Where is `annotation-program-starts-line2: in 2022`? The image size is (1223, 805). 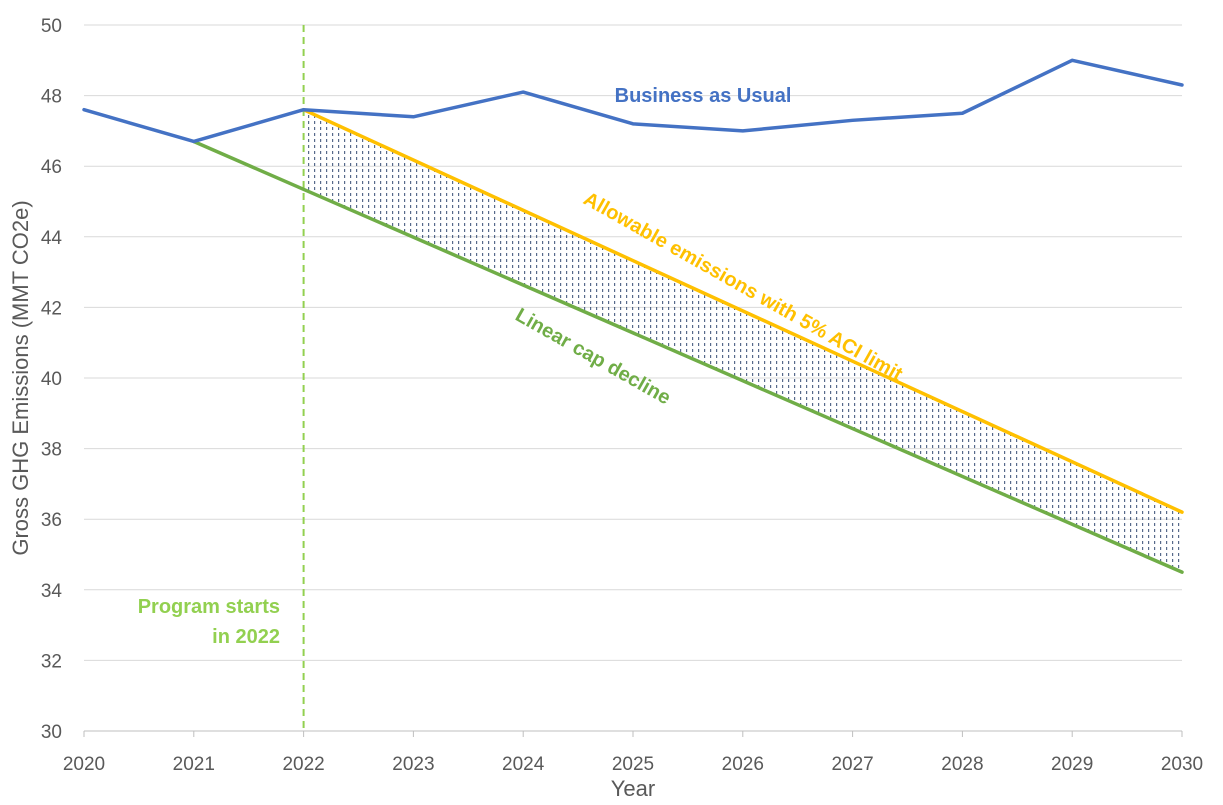 annotation-program-starts-line2: in 2022 is located at coordinates (246, 637).